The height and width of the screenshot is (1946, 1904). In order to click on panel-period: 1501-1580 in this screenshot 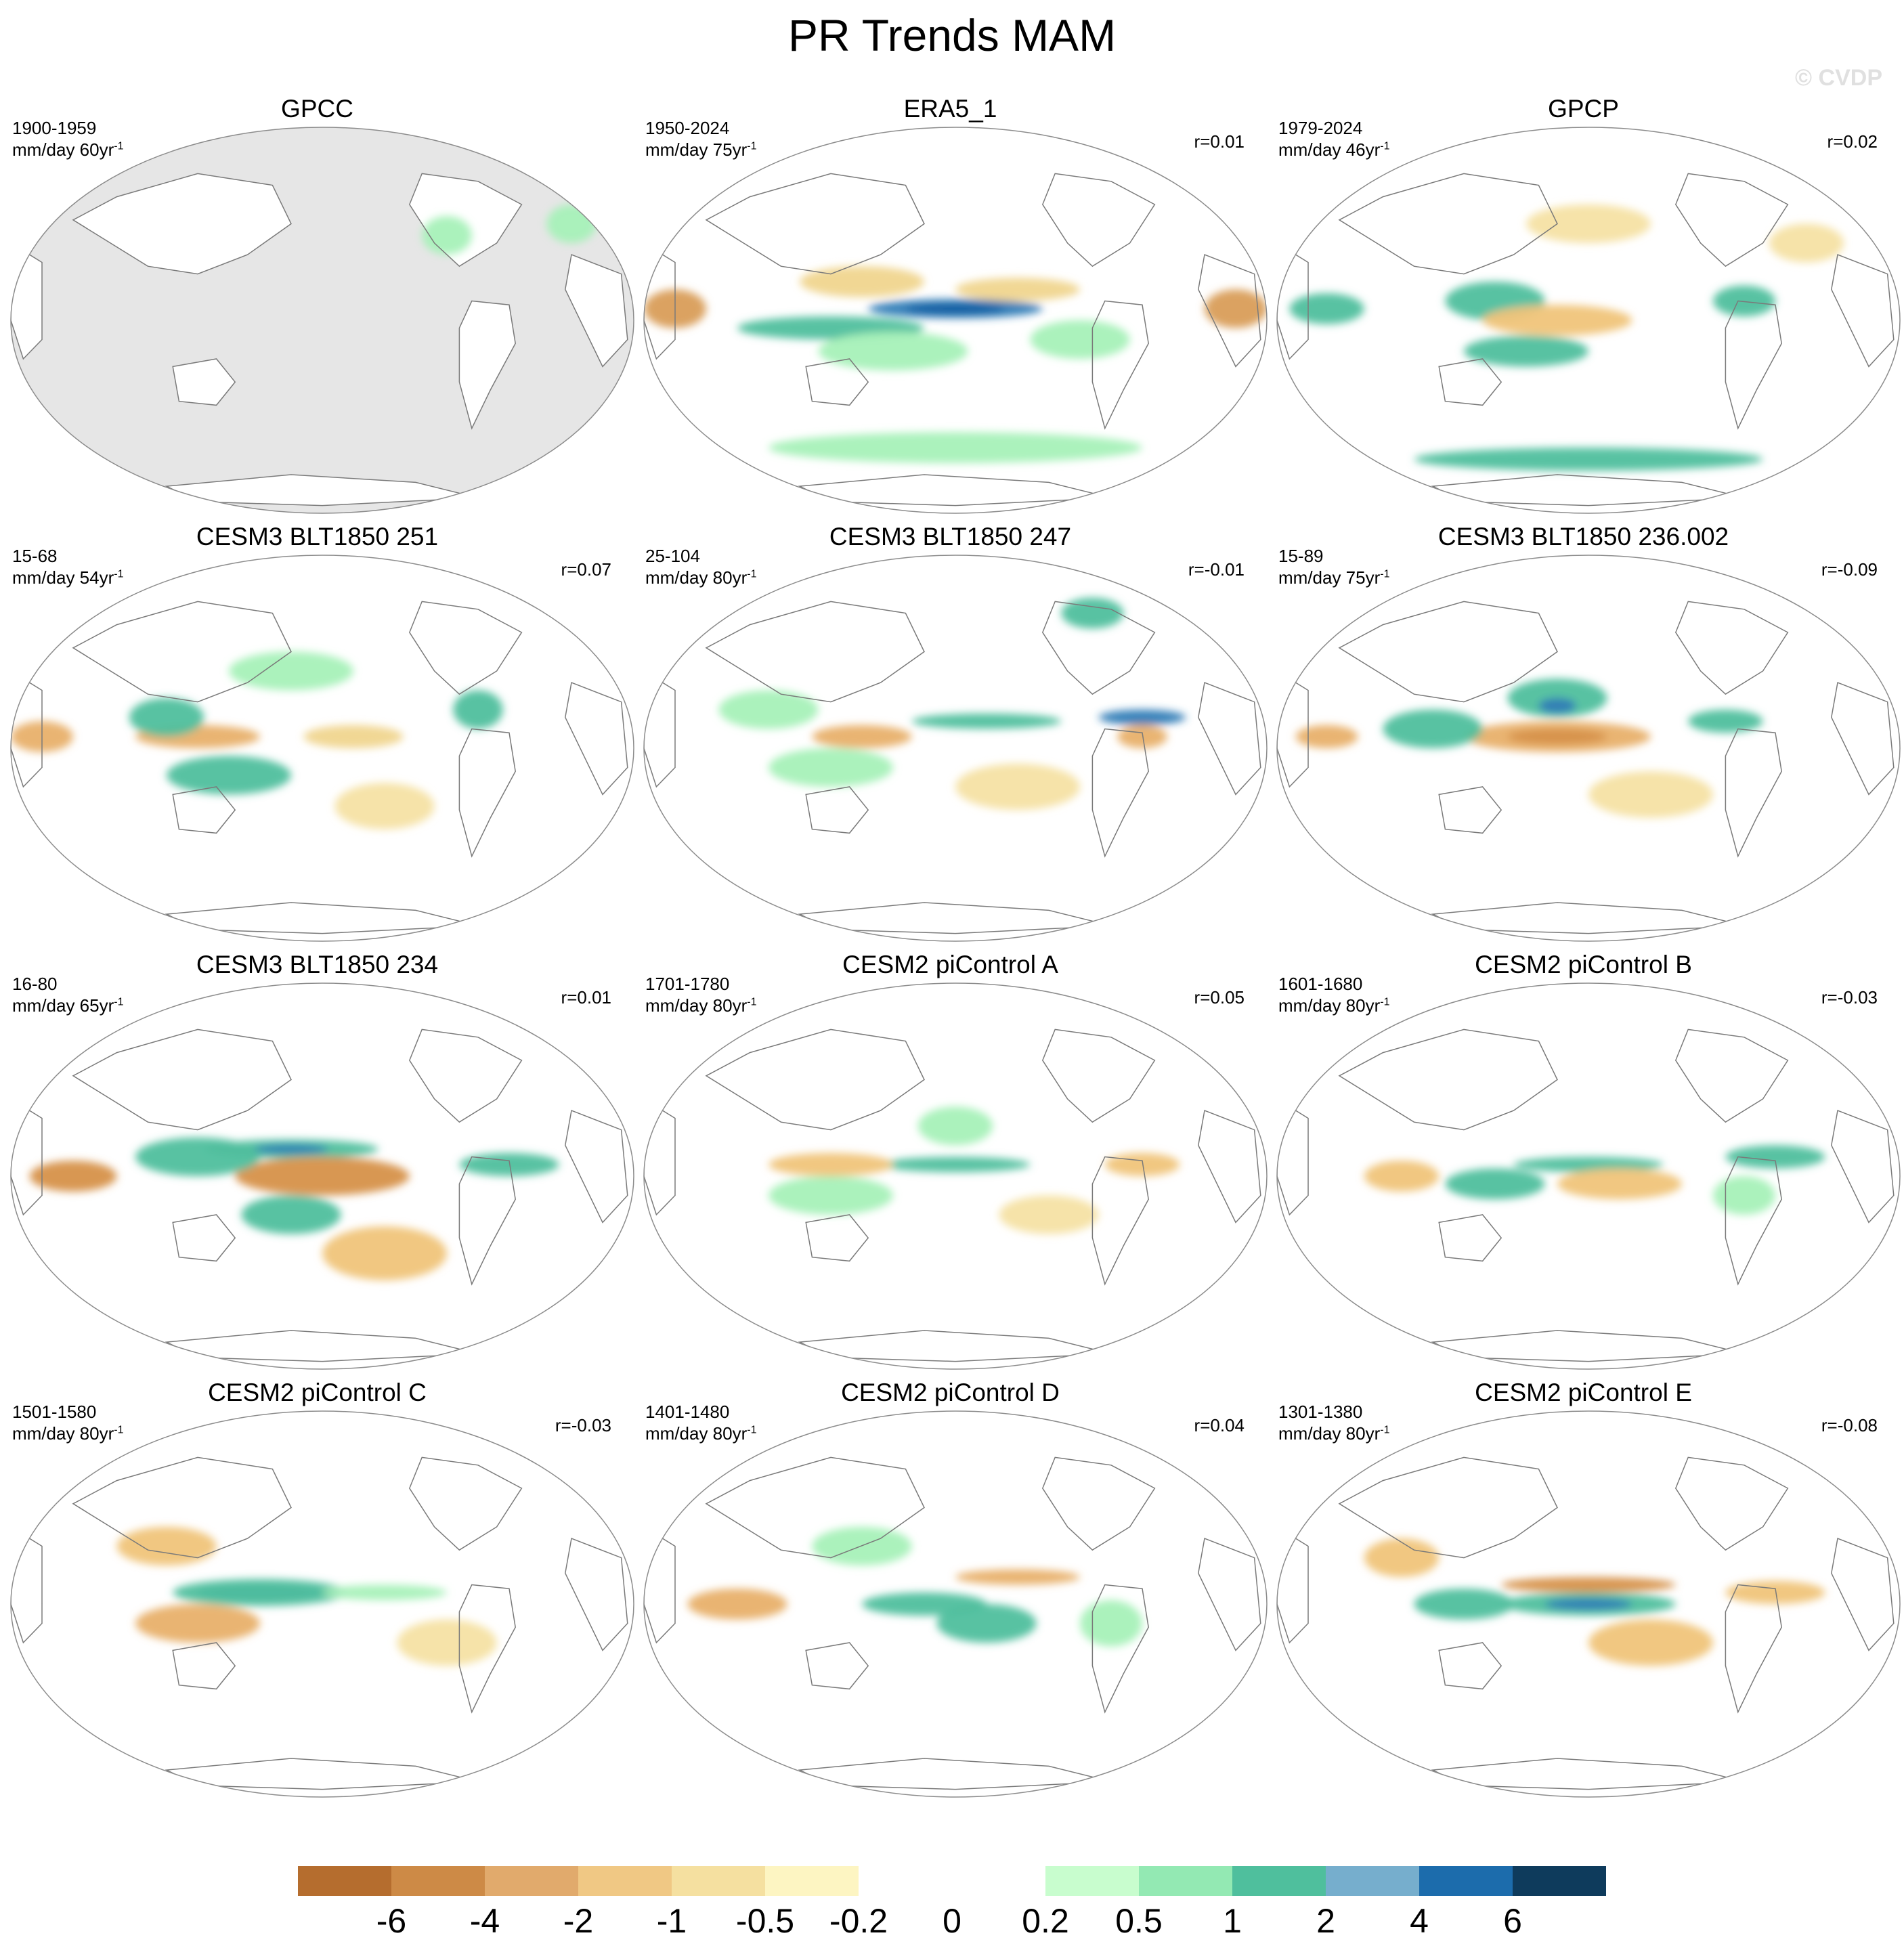, I will do `click(55, 1412)`.